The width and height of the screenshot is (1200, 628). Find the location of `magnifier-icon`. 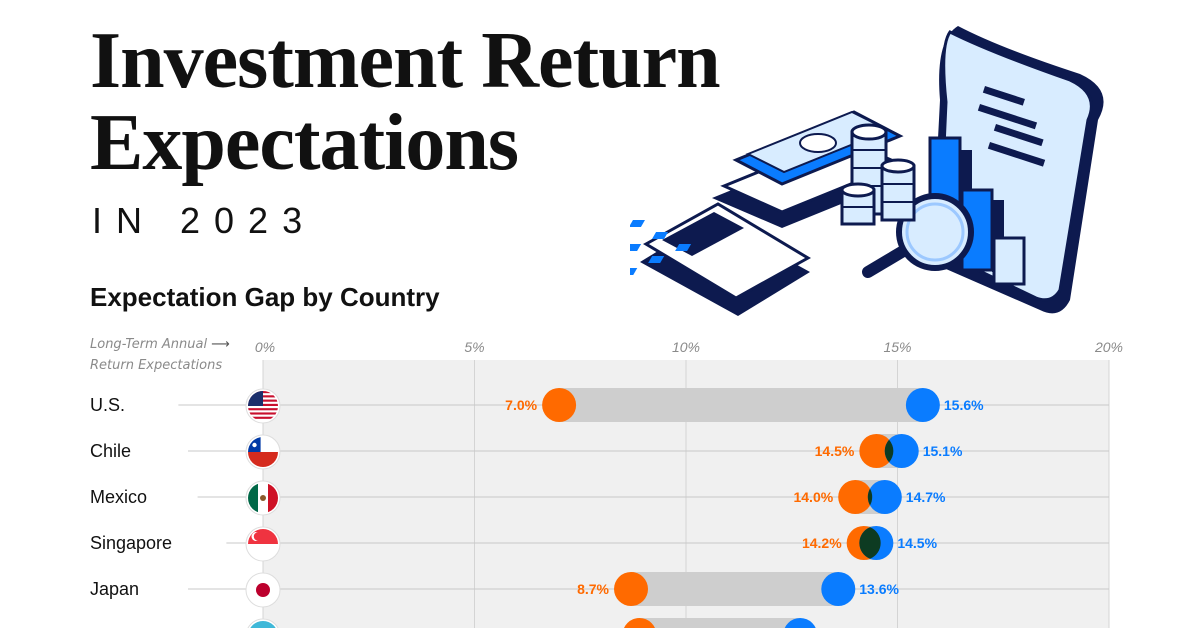

magnifier-icon is located at coordinates (918, 235).